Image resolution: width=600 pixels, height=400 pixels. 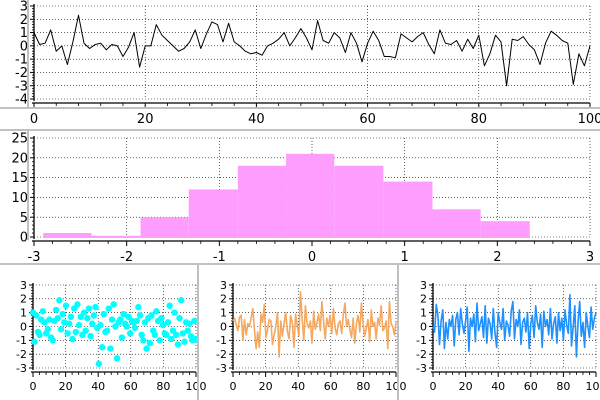 I want to click on x-tick-label: -3, so click(x=34, y=257).